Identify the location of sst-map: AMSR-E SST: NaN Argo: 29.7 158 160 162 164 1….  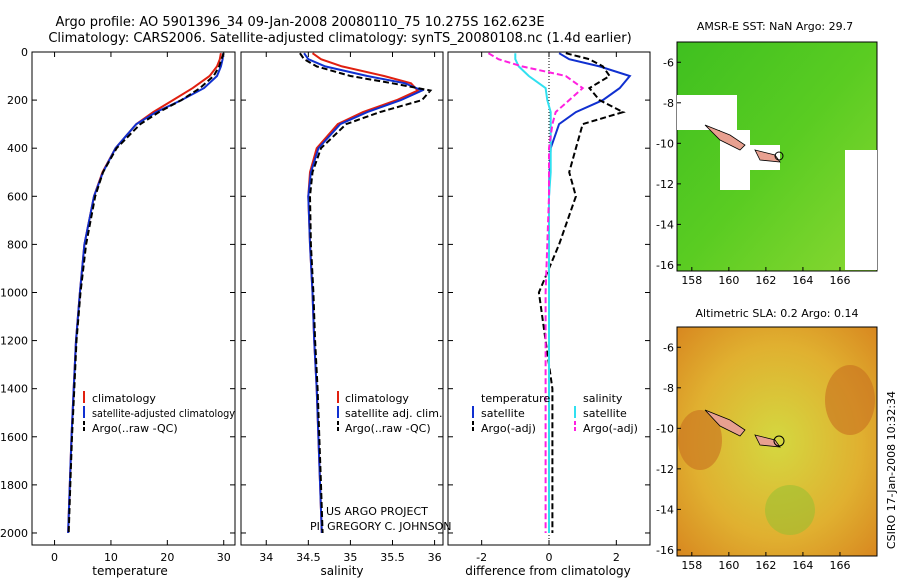
(767, 153).